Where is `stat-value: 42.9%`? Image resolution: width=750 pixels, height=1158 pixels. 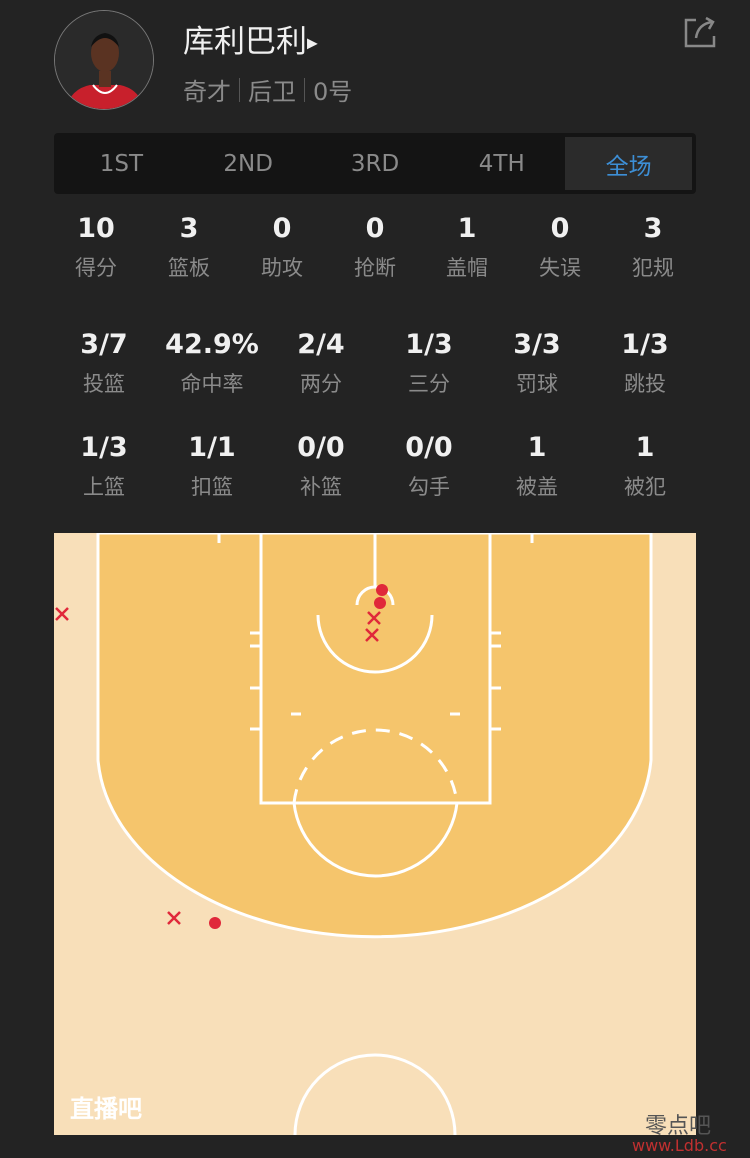 stat-value: 42.9% is located at coordinates (212, 344).